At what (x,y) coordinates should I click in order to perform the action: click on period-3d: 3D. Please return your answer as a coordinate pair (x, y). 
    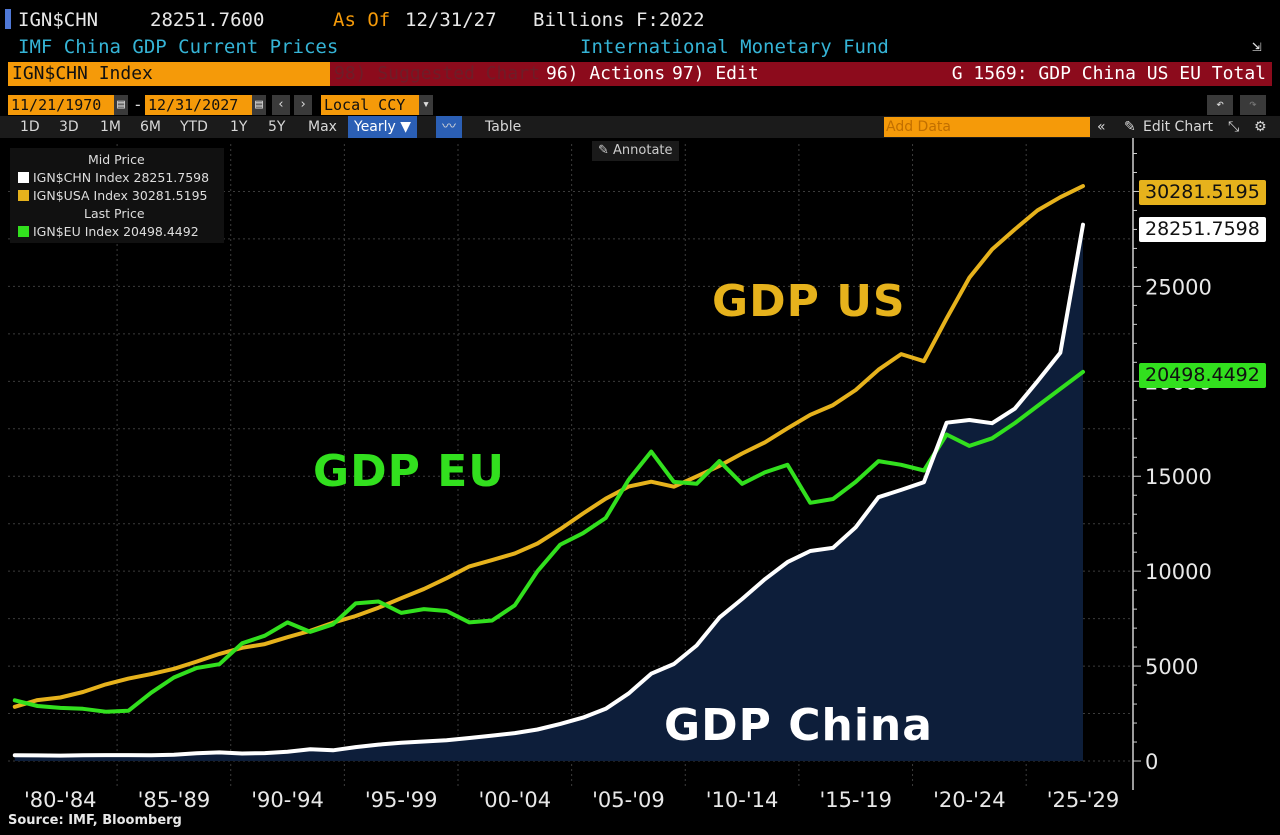
    Looking at the image, I should click on (69, 127).